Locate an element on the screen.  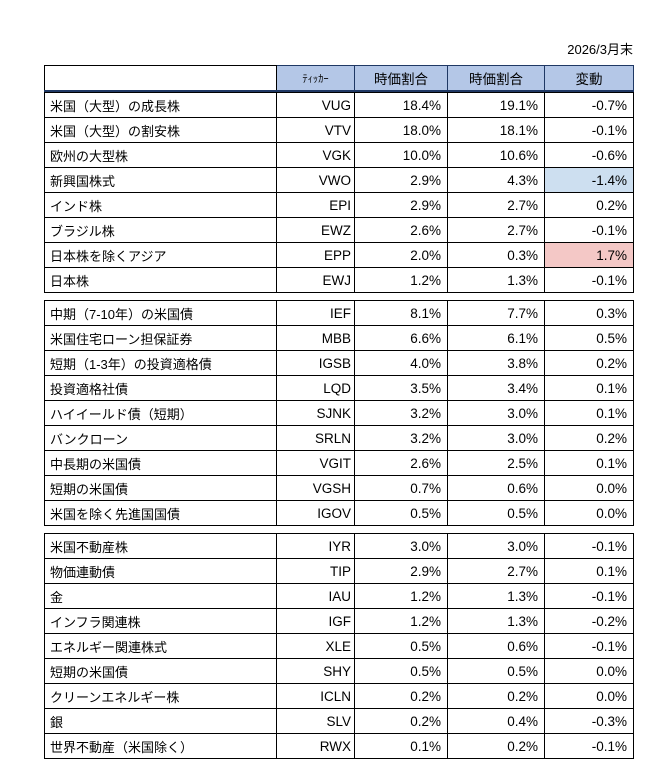
table-row: 物価連動債 TIP 2.9% 2.7% 0.1% is located at coordinates (339, 571).